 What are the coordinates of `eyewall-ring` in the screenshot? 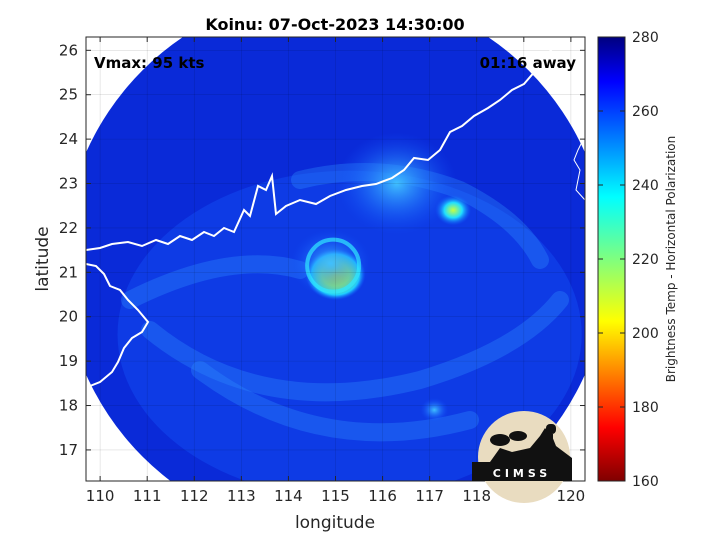 It's located at (333, 265).